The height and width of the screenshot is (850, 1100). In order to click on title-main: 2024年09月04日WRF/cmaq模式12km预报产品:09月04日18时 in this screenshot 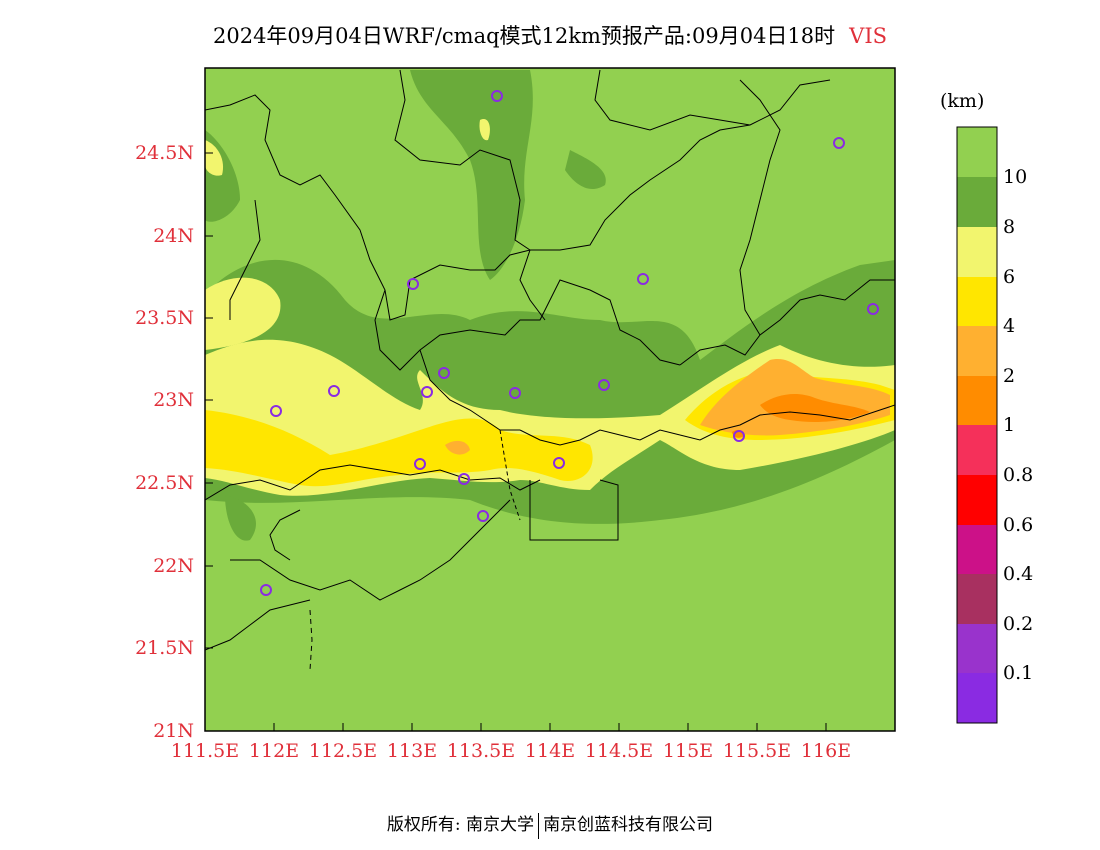, I will do `click(524, 36)`.